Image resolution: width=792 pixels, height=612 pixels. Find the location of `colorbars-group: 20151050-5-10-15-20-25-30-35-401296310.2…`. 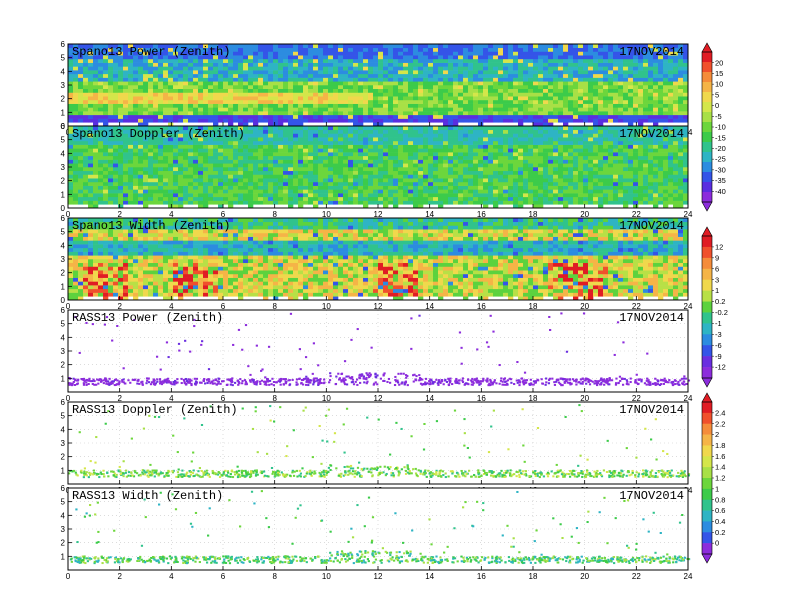

colorbars-group: 20151050-5-10-15-20-25-30-35-401296310.2… is located at coordinates (714, 303).